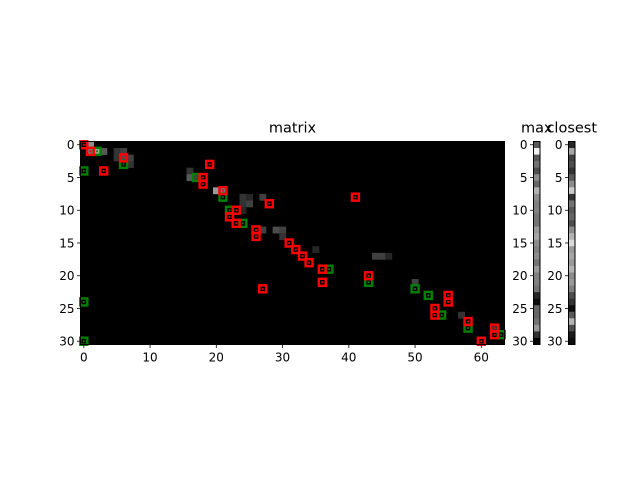 The image size is (640, 480). I want to click on closest-title: closest, so click(571, 129).